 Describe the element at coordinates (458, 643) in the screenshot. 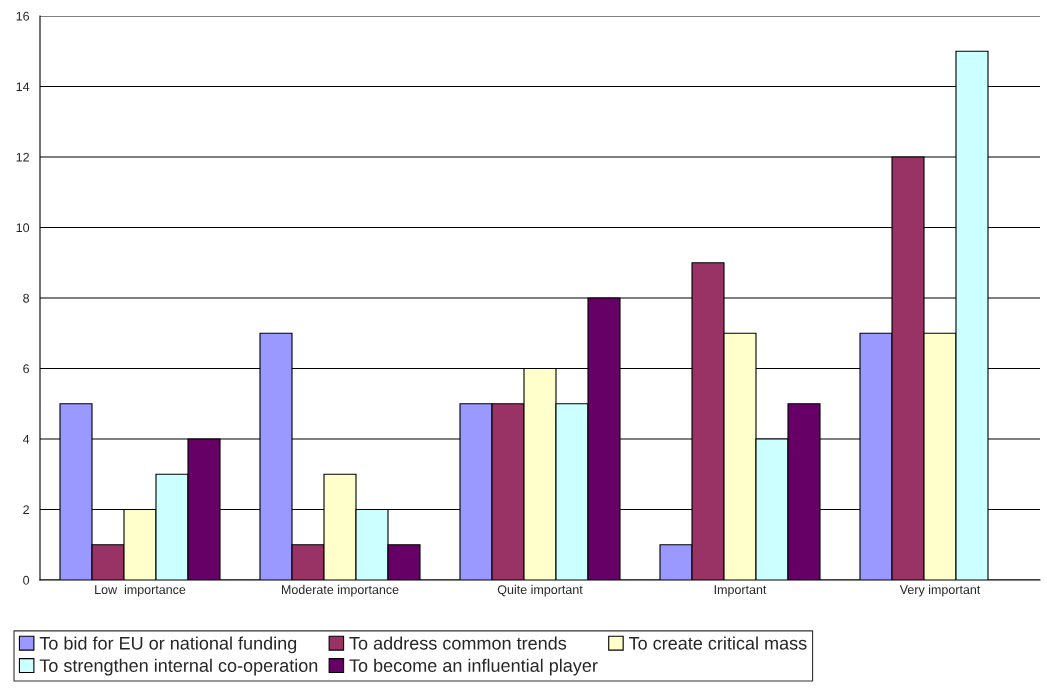

I see `legend-label: To address common trends` at that location.